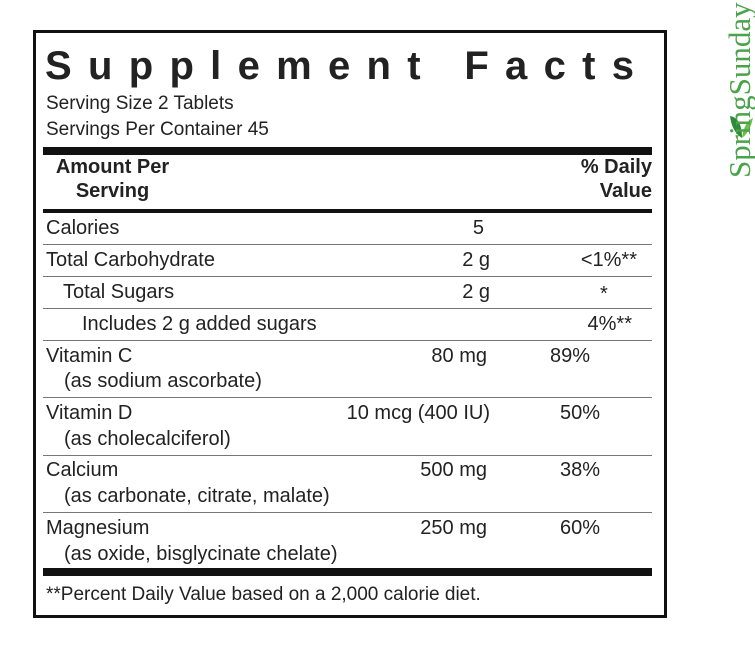  What do you see at coordinates (89, 413) in the screenshot?
I see `row-name: Vitamin D` at bounding box center [89, 413].